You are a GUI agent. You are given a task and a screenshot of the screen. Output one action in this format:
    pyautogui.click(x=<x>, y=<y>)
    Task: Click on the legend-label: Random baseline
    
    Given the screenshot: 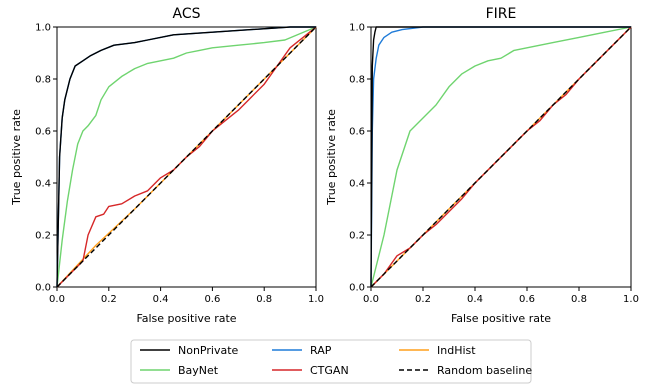 What is the action you would take?
    pyautogui.click(x=484, y=370)
    